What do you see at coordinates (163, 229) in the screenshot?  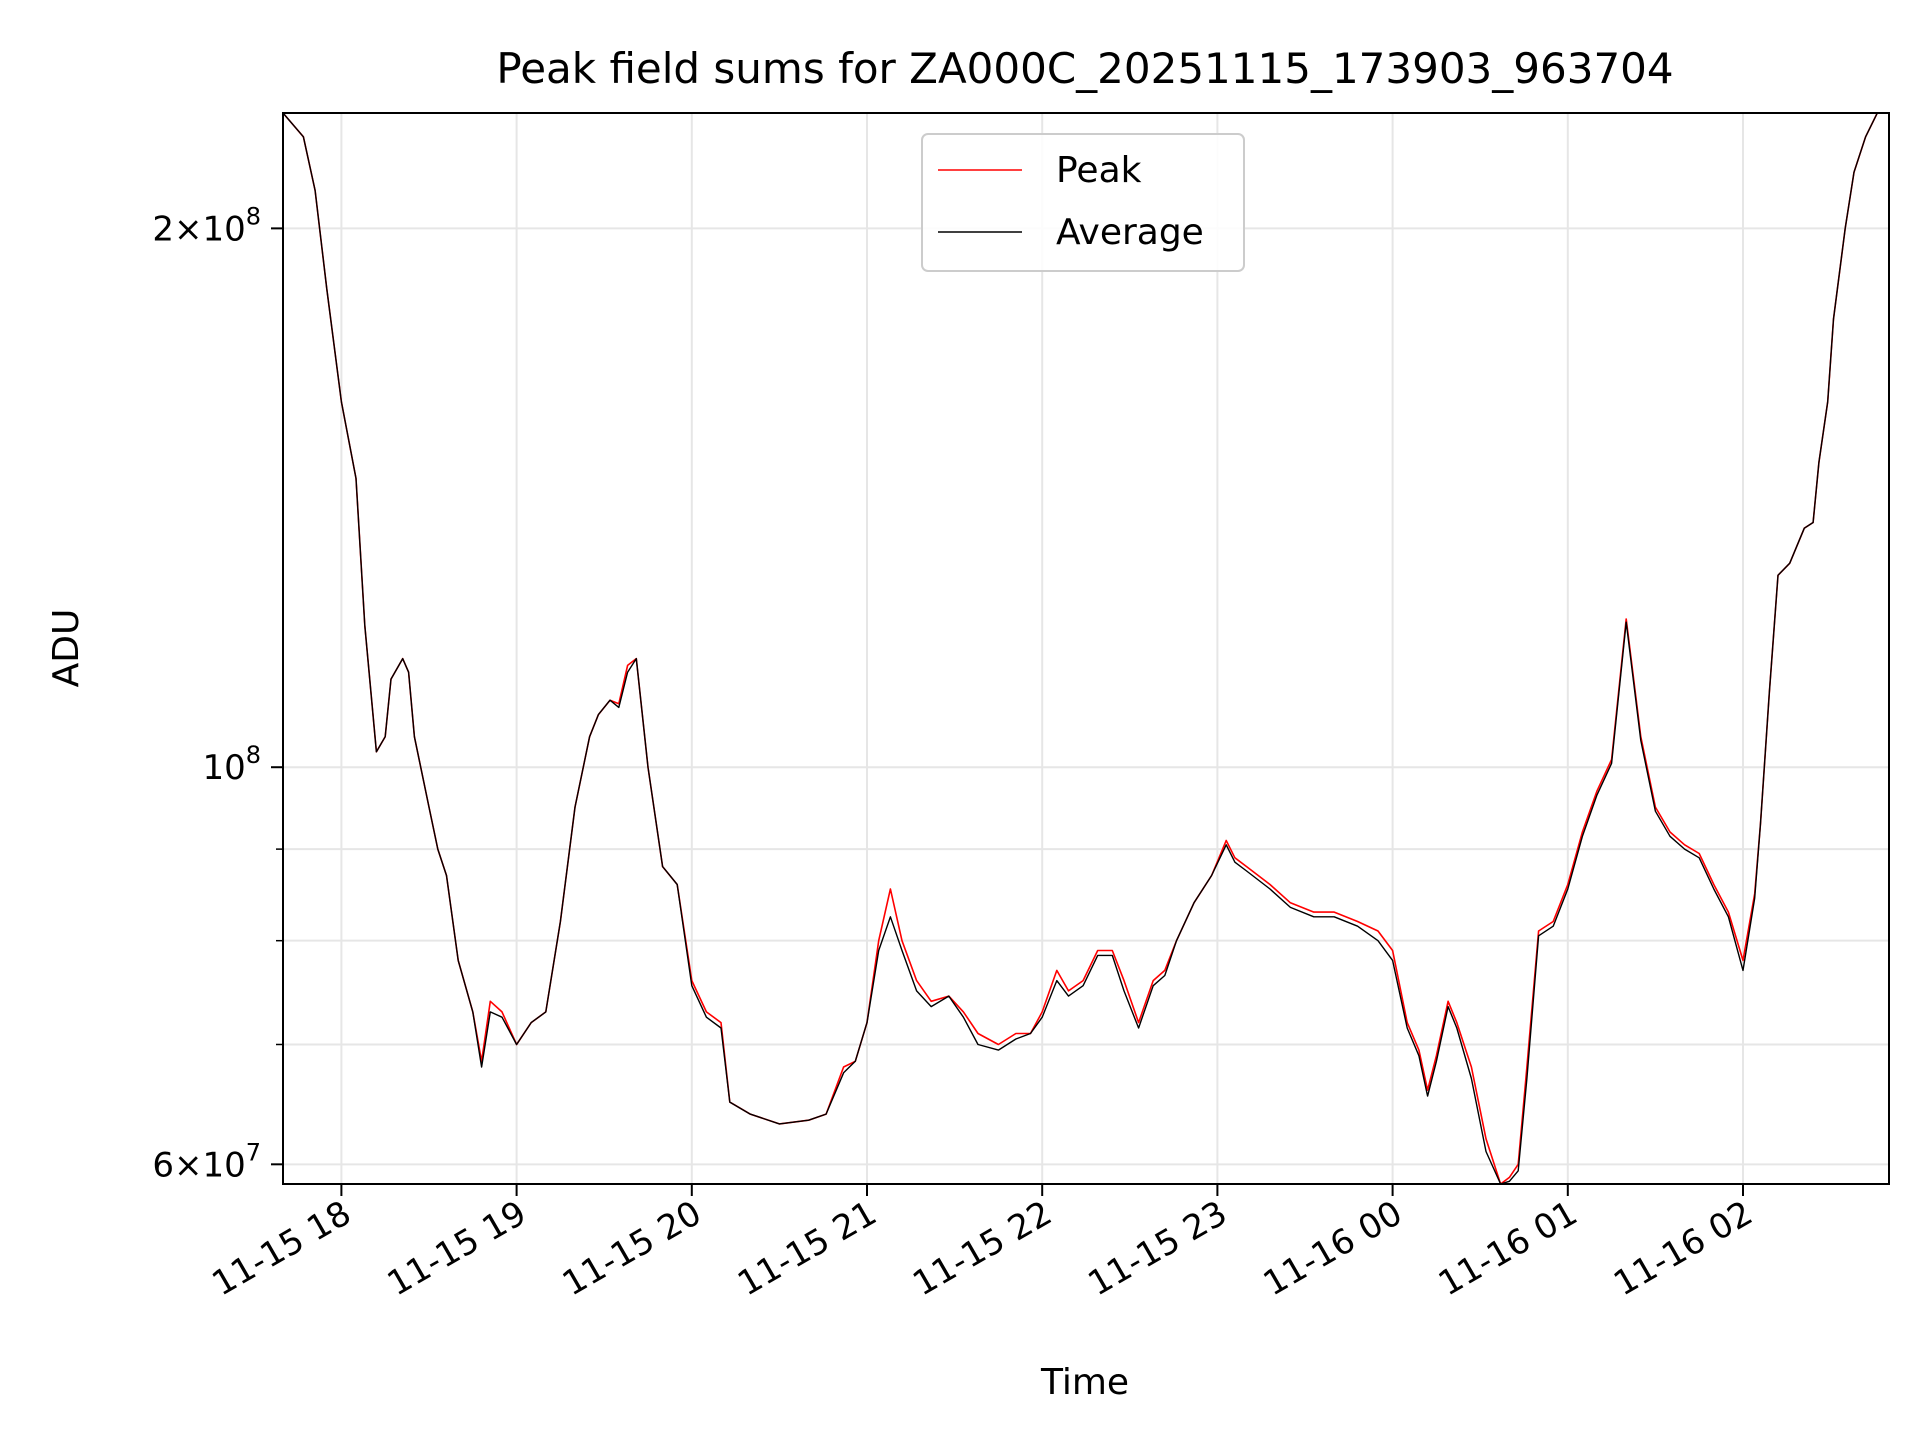 I see `y-tick-mantissa: 2` at bounding box center [163, 229].